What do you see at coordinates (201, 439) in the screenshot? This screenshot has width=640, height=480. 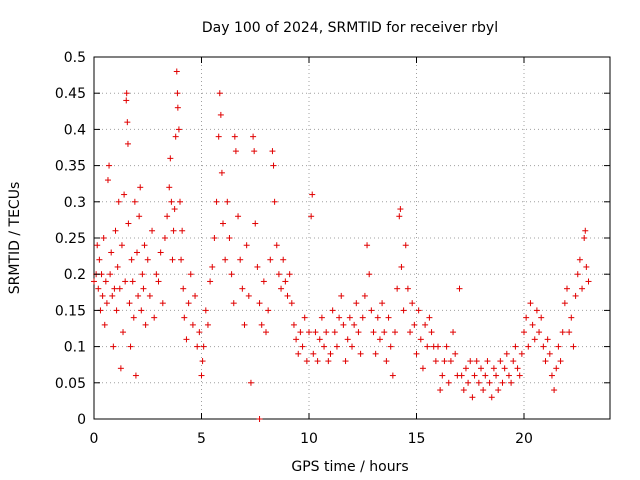 I see `x-tick-label: 5` at bounding box center [201, 439].